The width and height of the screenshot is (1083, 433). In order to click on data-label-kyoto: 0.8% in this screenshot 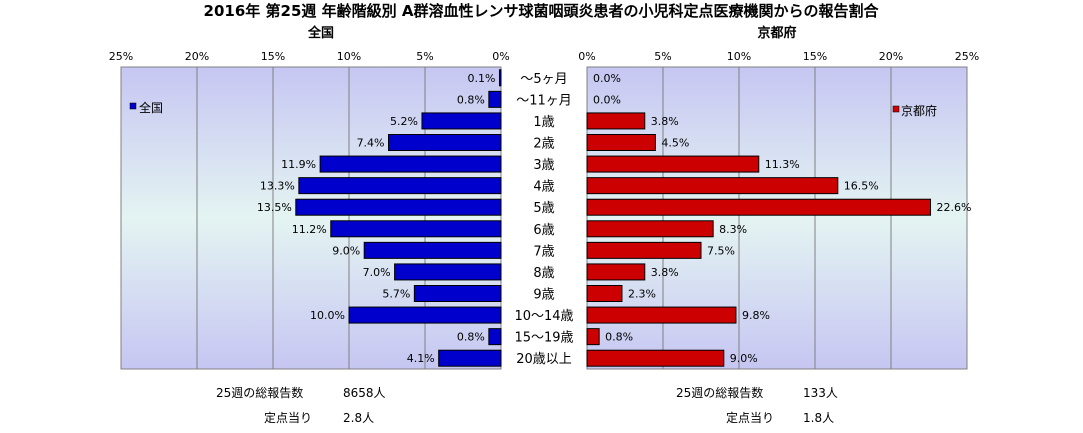, I will do `click(619, 337)`.